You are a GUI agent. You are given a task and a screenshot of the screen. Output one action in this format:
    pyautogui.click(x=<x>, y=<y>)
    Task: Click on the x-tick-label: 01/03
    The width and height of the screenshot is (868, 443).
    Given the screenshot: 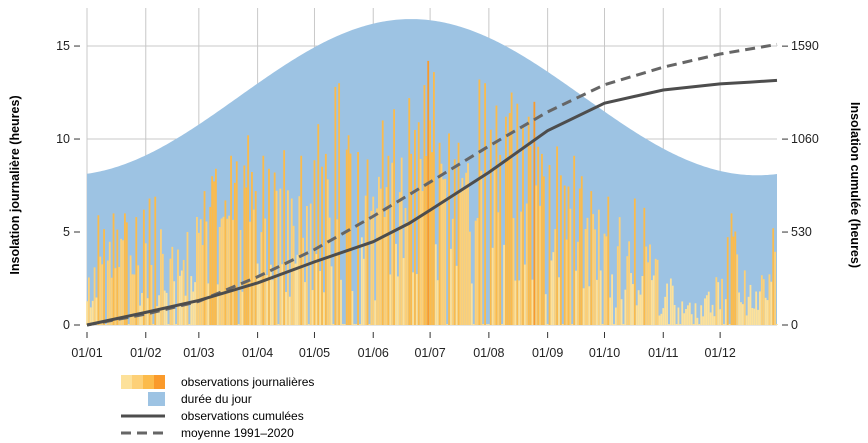 What is the action you would take?
    pyautogui.click(x=198, y=353)
    